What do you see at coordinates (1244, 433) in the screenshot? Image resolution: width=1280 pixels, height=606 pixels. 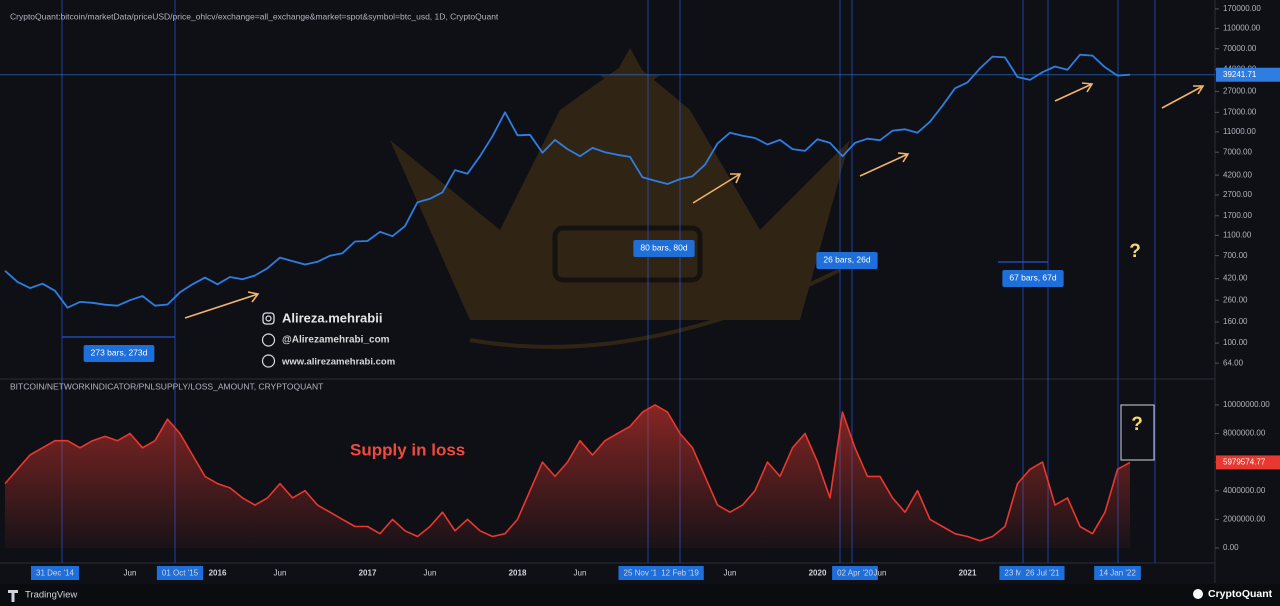 I see `y-tick-label: 8000000.00` at bounding box center [1244, 433].